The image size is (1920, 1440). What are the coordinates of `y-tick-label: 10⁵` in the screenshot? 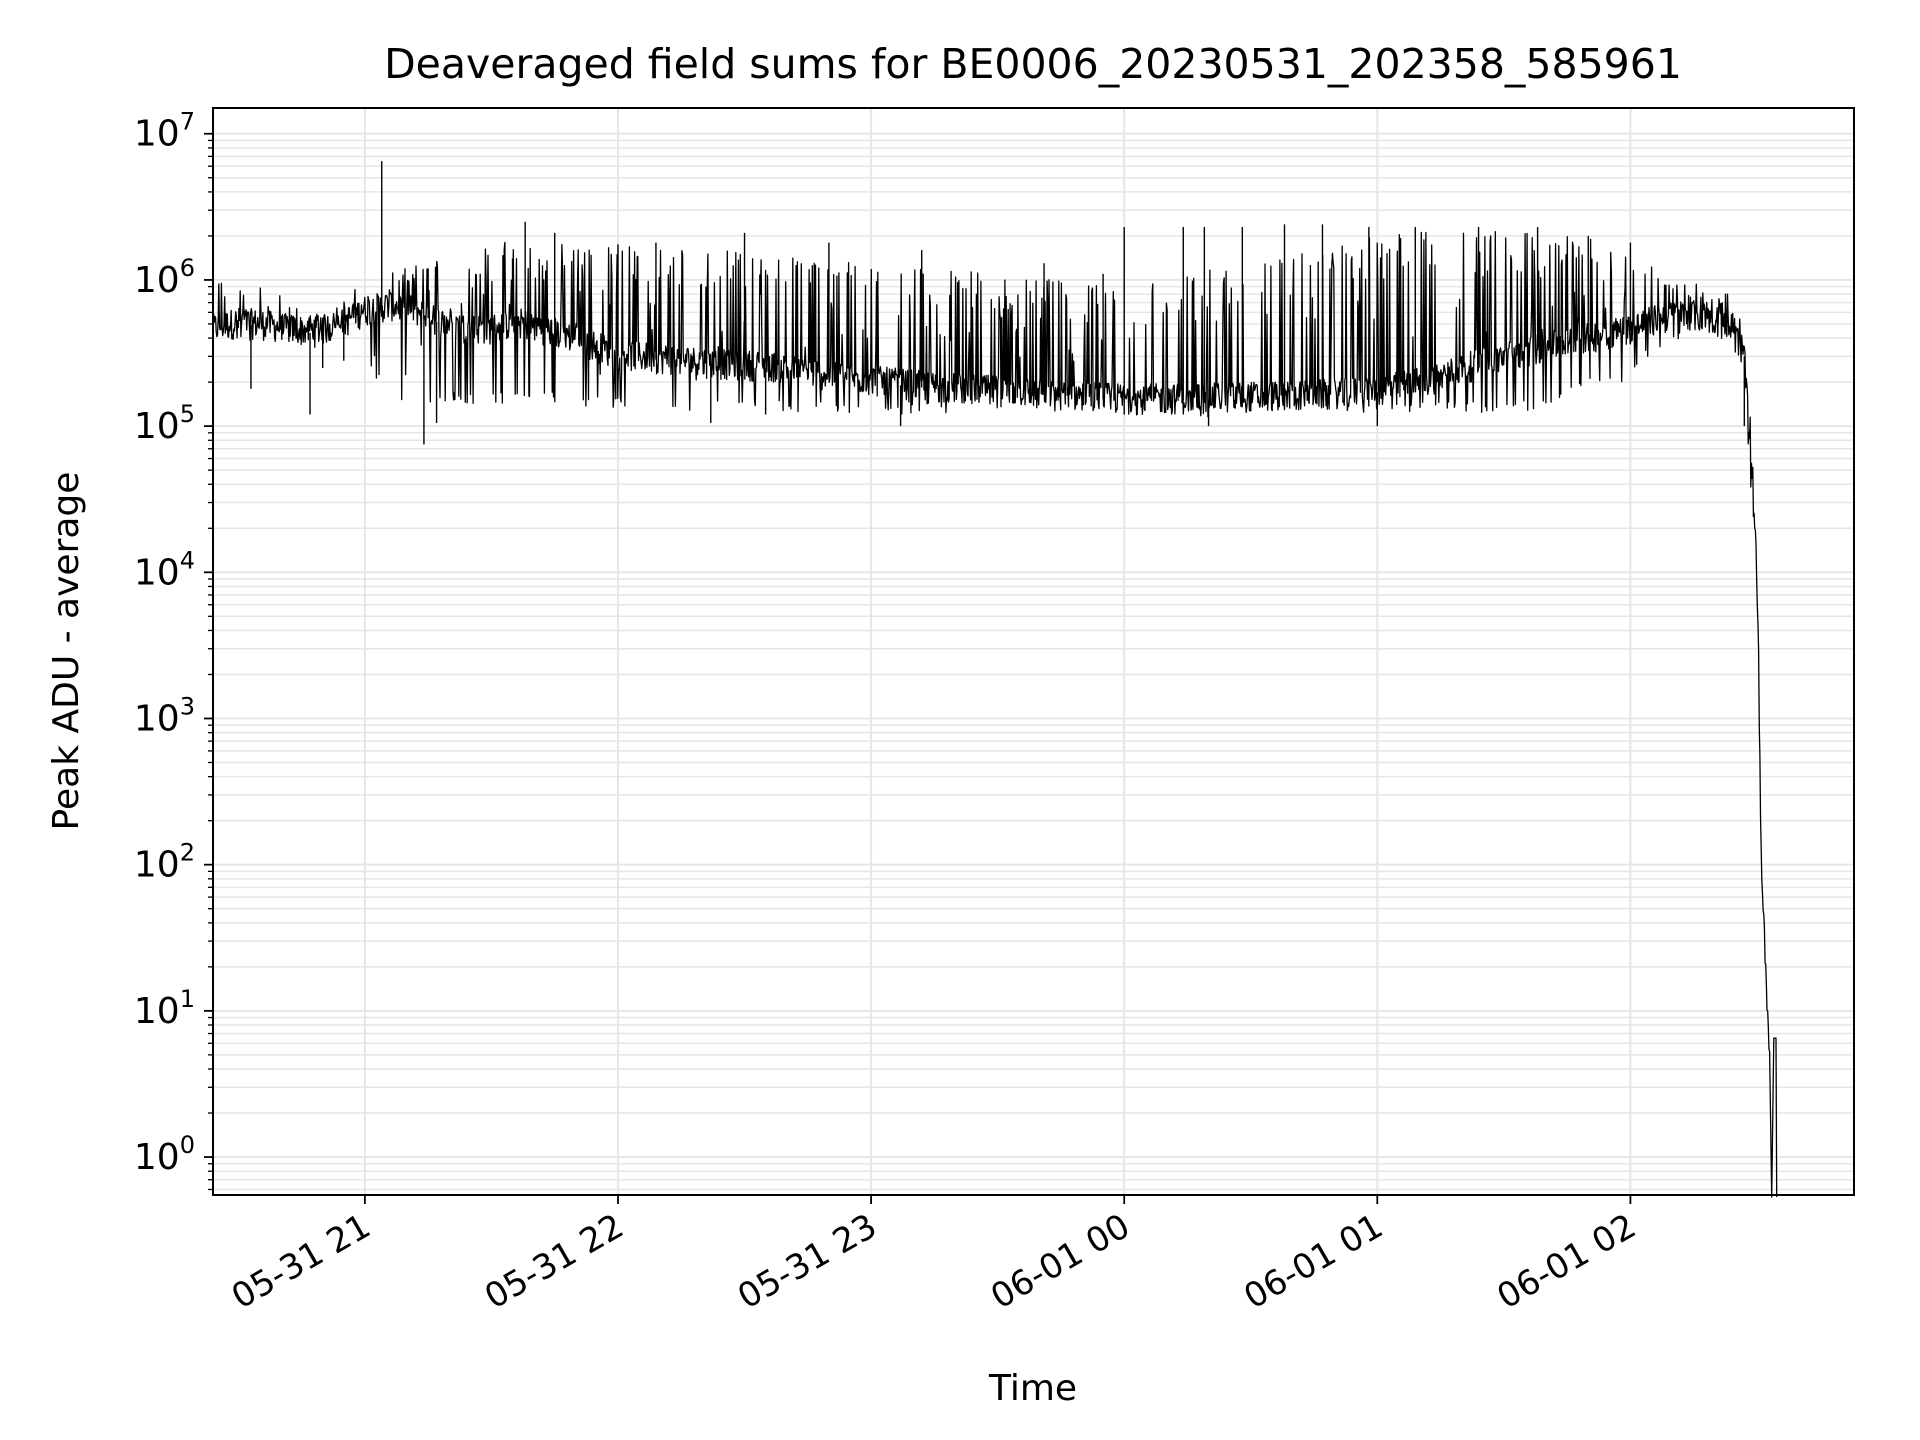 It's located at (164, 423).